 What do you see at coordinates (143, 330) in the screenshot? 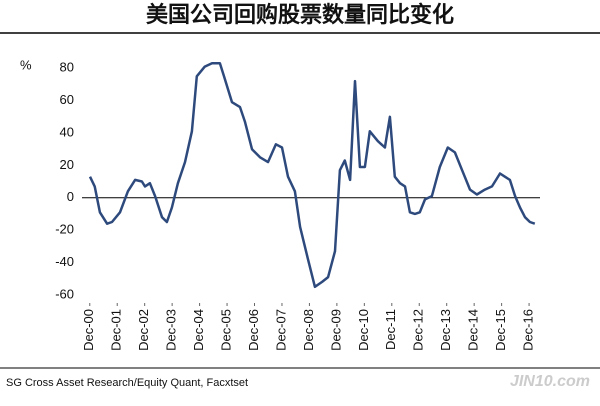
I see `x-tick-label: Dec-02` at bounding box center [143, 330].